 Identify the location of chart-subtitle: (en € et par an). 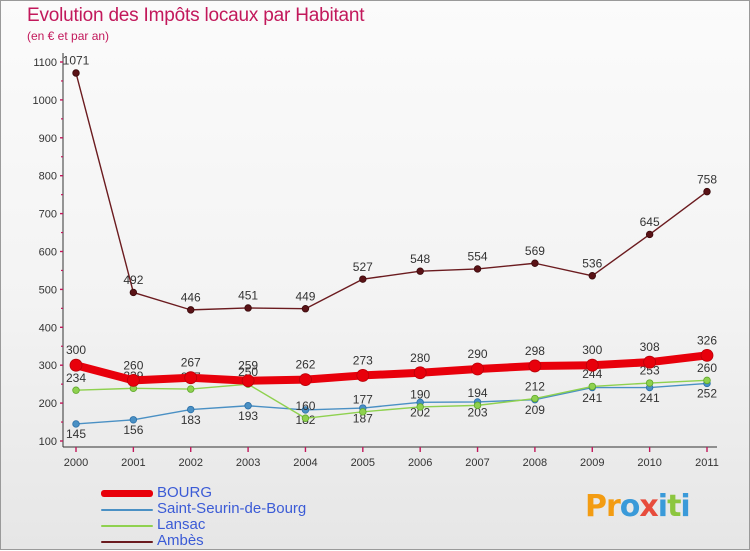
(68, 36).